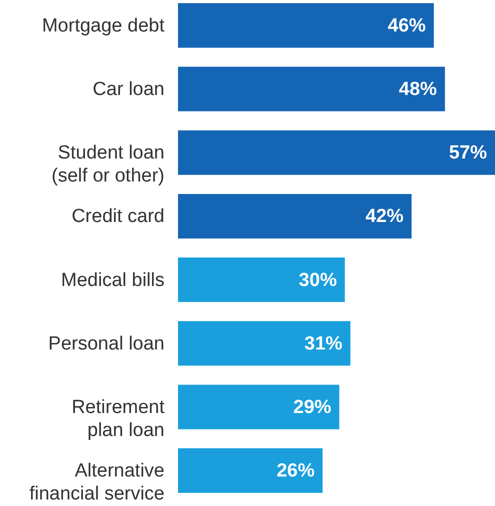 This screenshot has height=506, width=495. Describe the element at coordinates (106, 343) in the screenshot. I see `y-tick-label: Personal loan` at that location.